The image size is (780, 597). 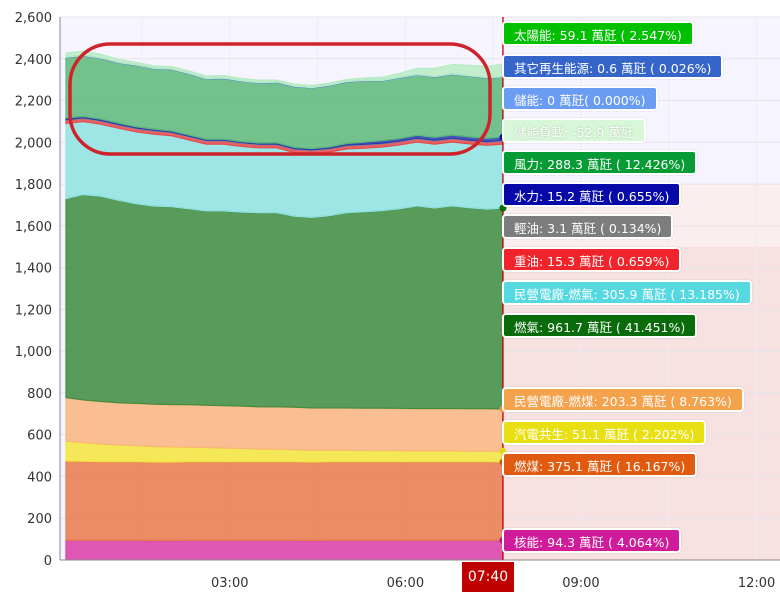 I want to click on y-tick-label: 600, so click(x=39, y=436).